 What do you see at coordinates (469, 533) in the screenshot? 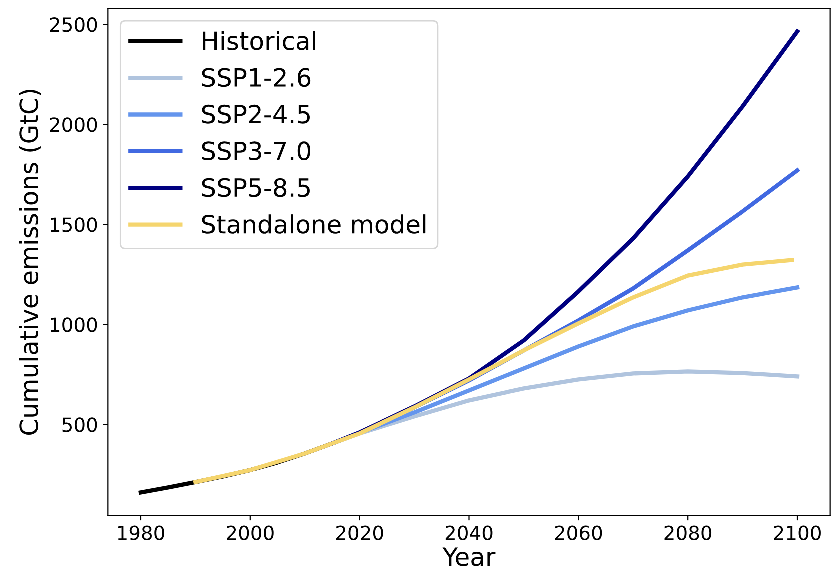
I see `x-tick-label: 2040` at bounding box center [469, 533].